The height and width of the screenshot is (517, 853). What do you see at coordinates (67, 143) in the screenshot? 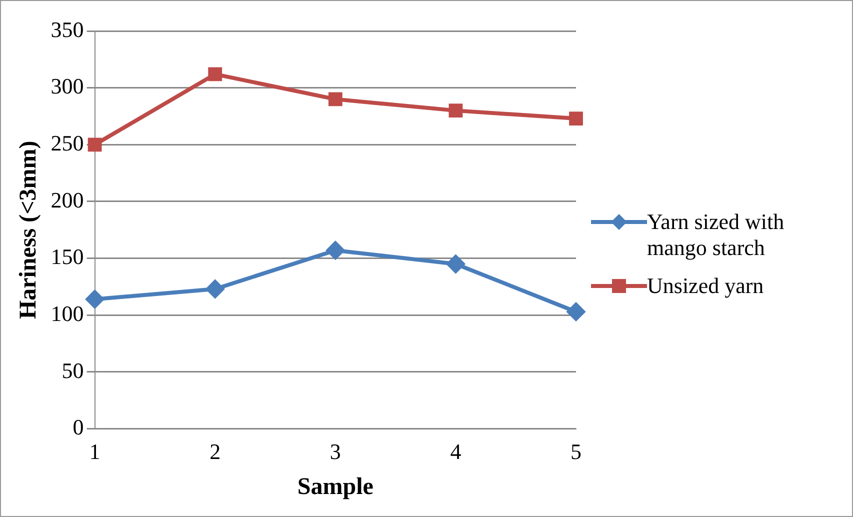
I see `y-tick-label: 250` at bounding box center [67, 143].